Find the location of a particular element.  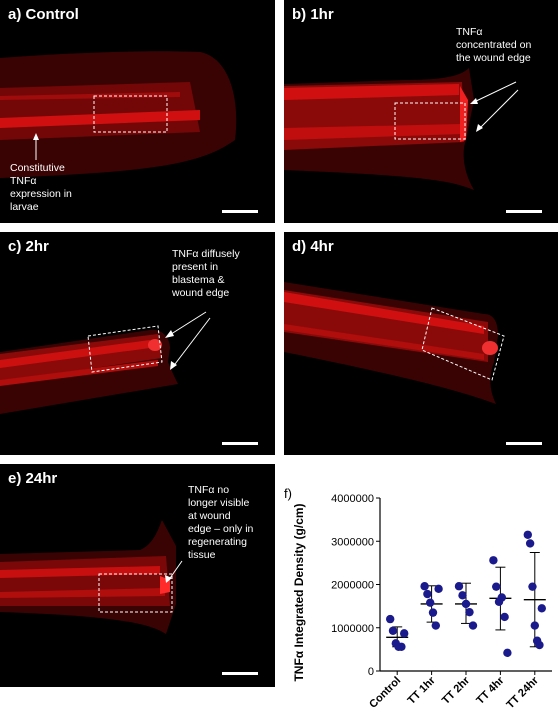

y-tick-label: 3000000 is located at coordinates (352, 542).